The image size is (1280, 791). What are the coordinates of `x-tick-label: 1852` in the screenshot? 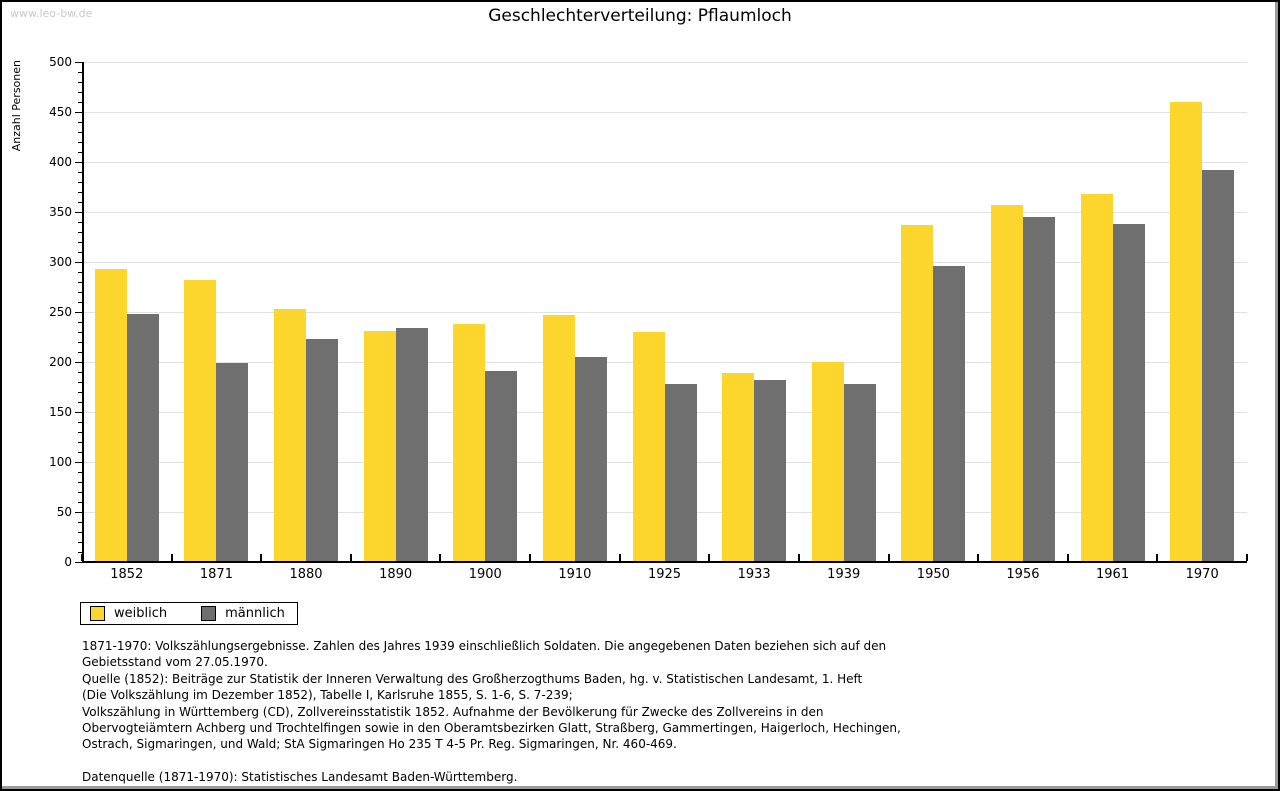 It's located at (127, 574).